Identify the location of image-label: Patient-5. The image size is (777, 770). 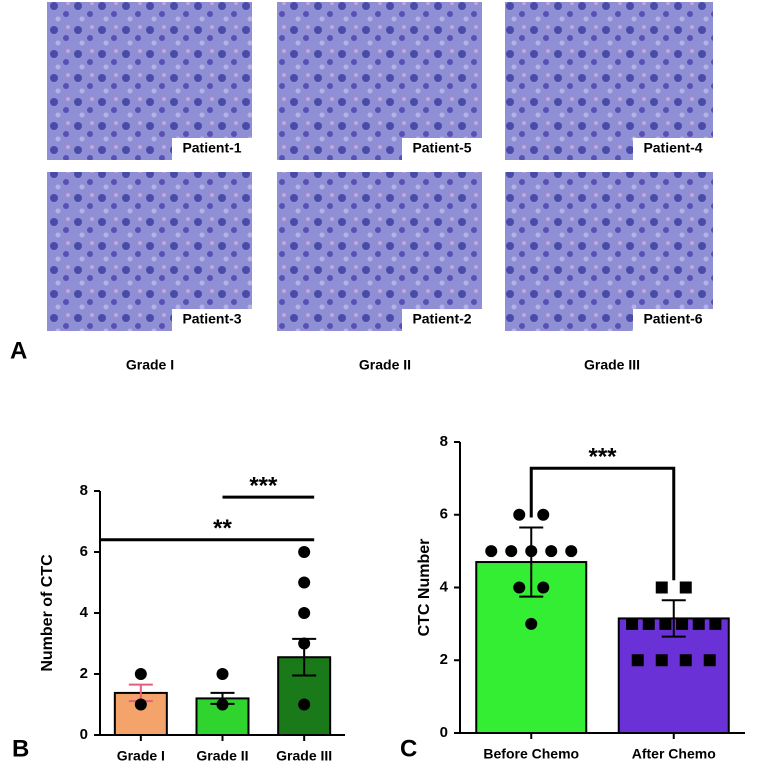
(441, 148).